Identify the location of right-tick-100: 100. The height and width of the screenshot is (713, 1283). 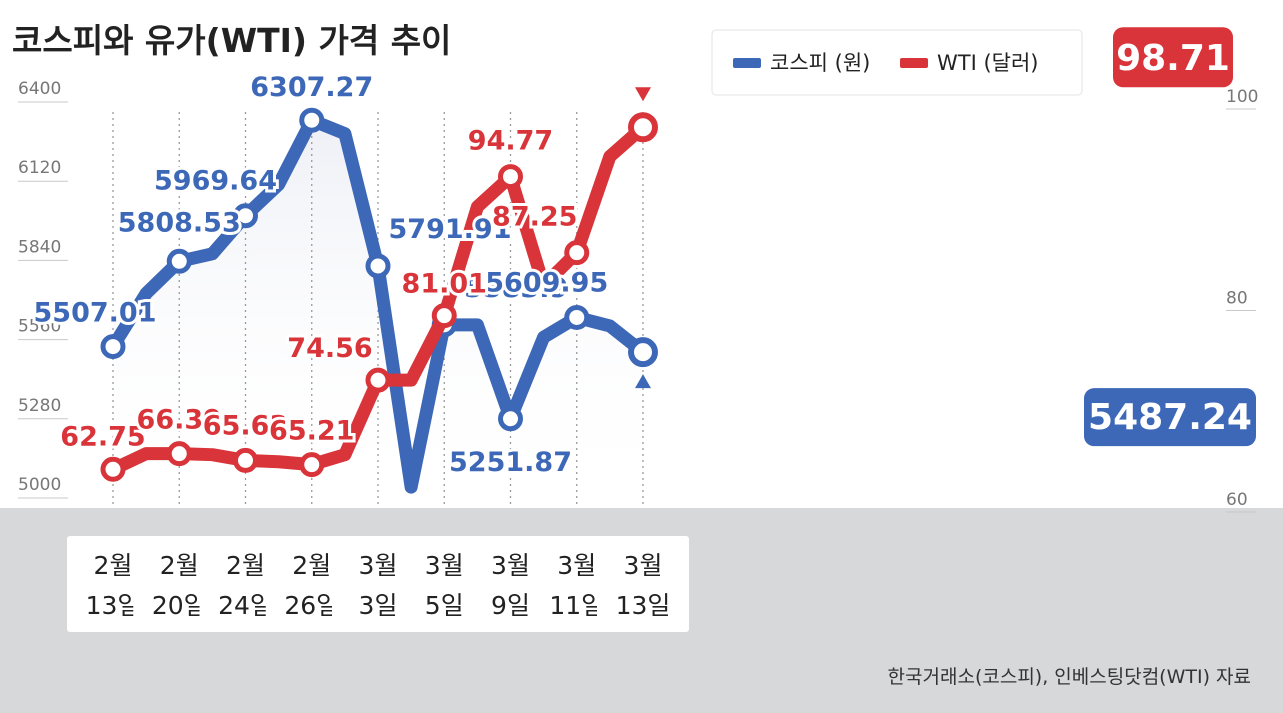
(1242, 97).